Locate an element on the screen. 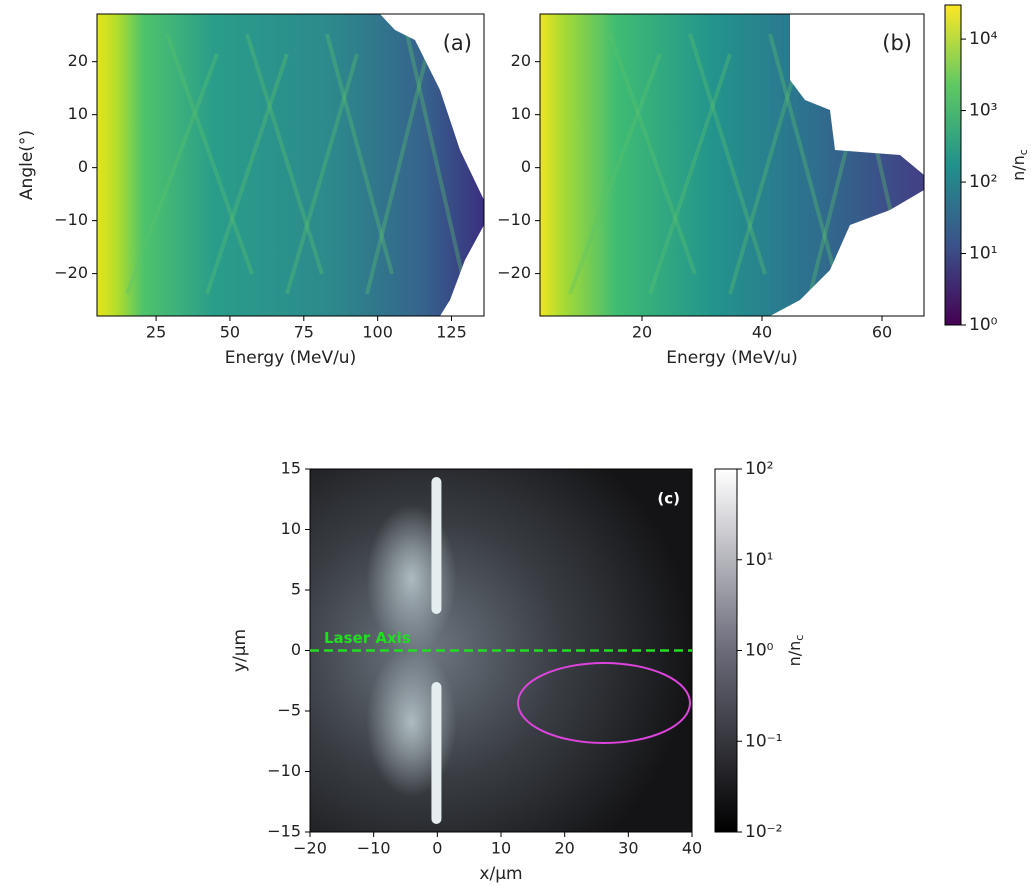 This screenshot has width=1036, height=887. annotation-text: Laser Axis is located at coordinates (367, 638).